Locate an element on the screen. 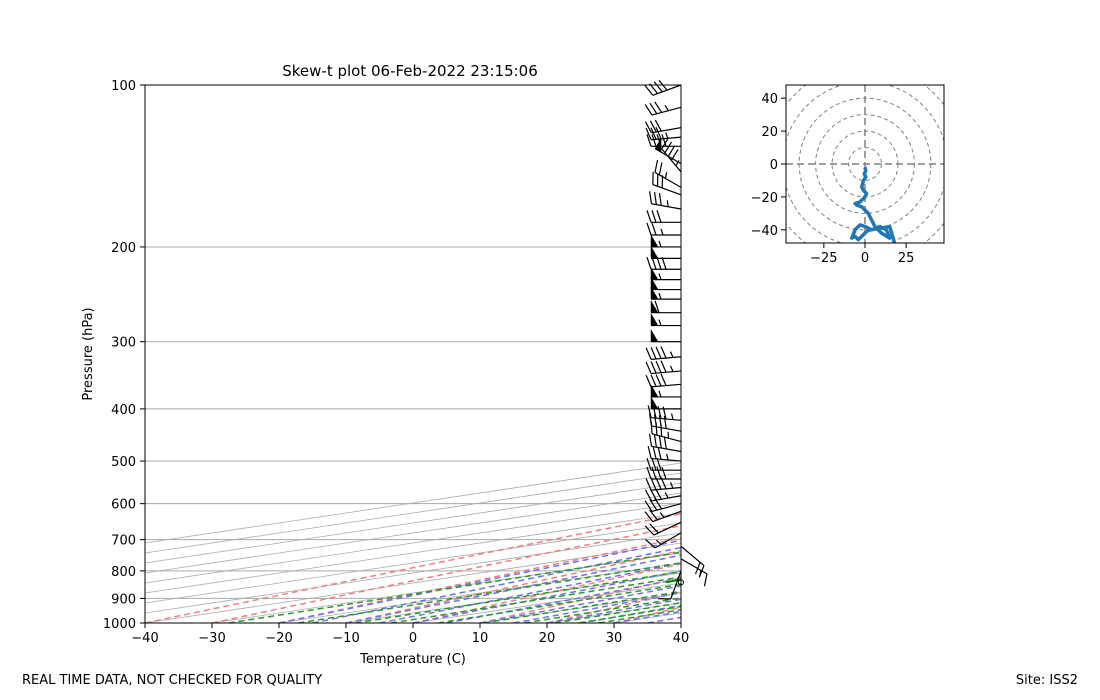  quality-disclaimer: REAL TIME DATA, NOT CHECKED FOR QUALITY is located at coordinates (172, 680).